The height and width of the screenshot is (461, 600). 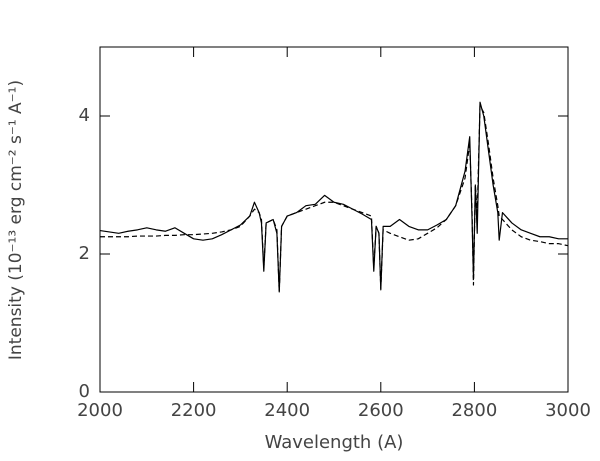 I want to click on x-tick-label: 2400, so click(x=287, y=410).